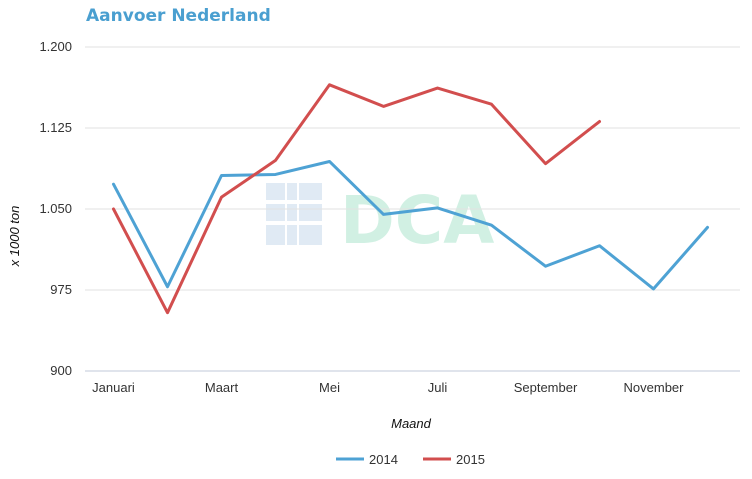 This screenshot has width=752, height=479. Describe the element at coordinates (411, 423) in the screenshot. I see `x-axis-label: Maand` at that location.